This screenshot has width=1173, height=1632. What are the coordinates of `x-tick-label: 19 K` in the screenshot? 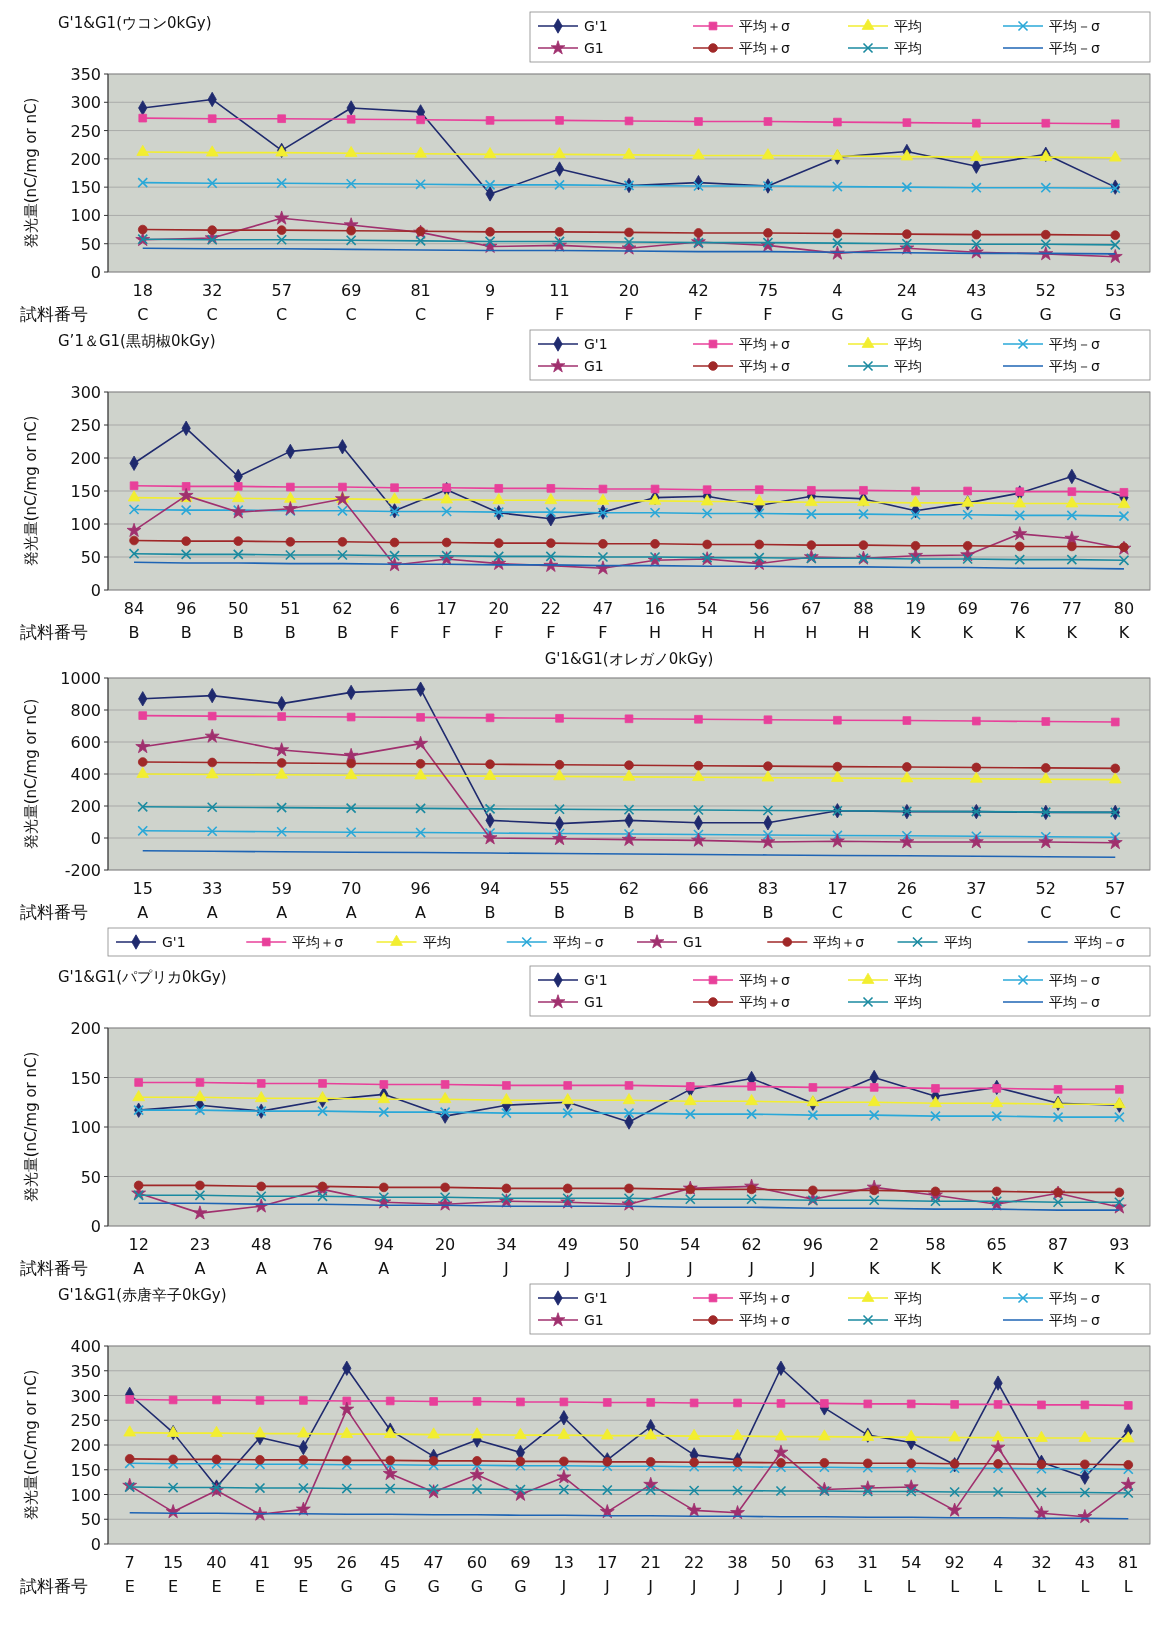 It's located at (915, 620).